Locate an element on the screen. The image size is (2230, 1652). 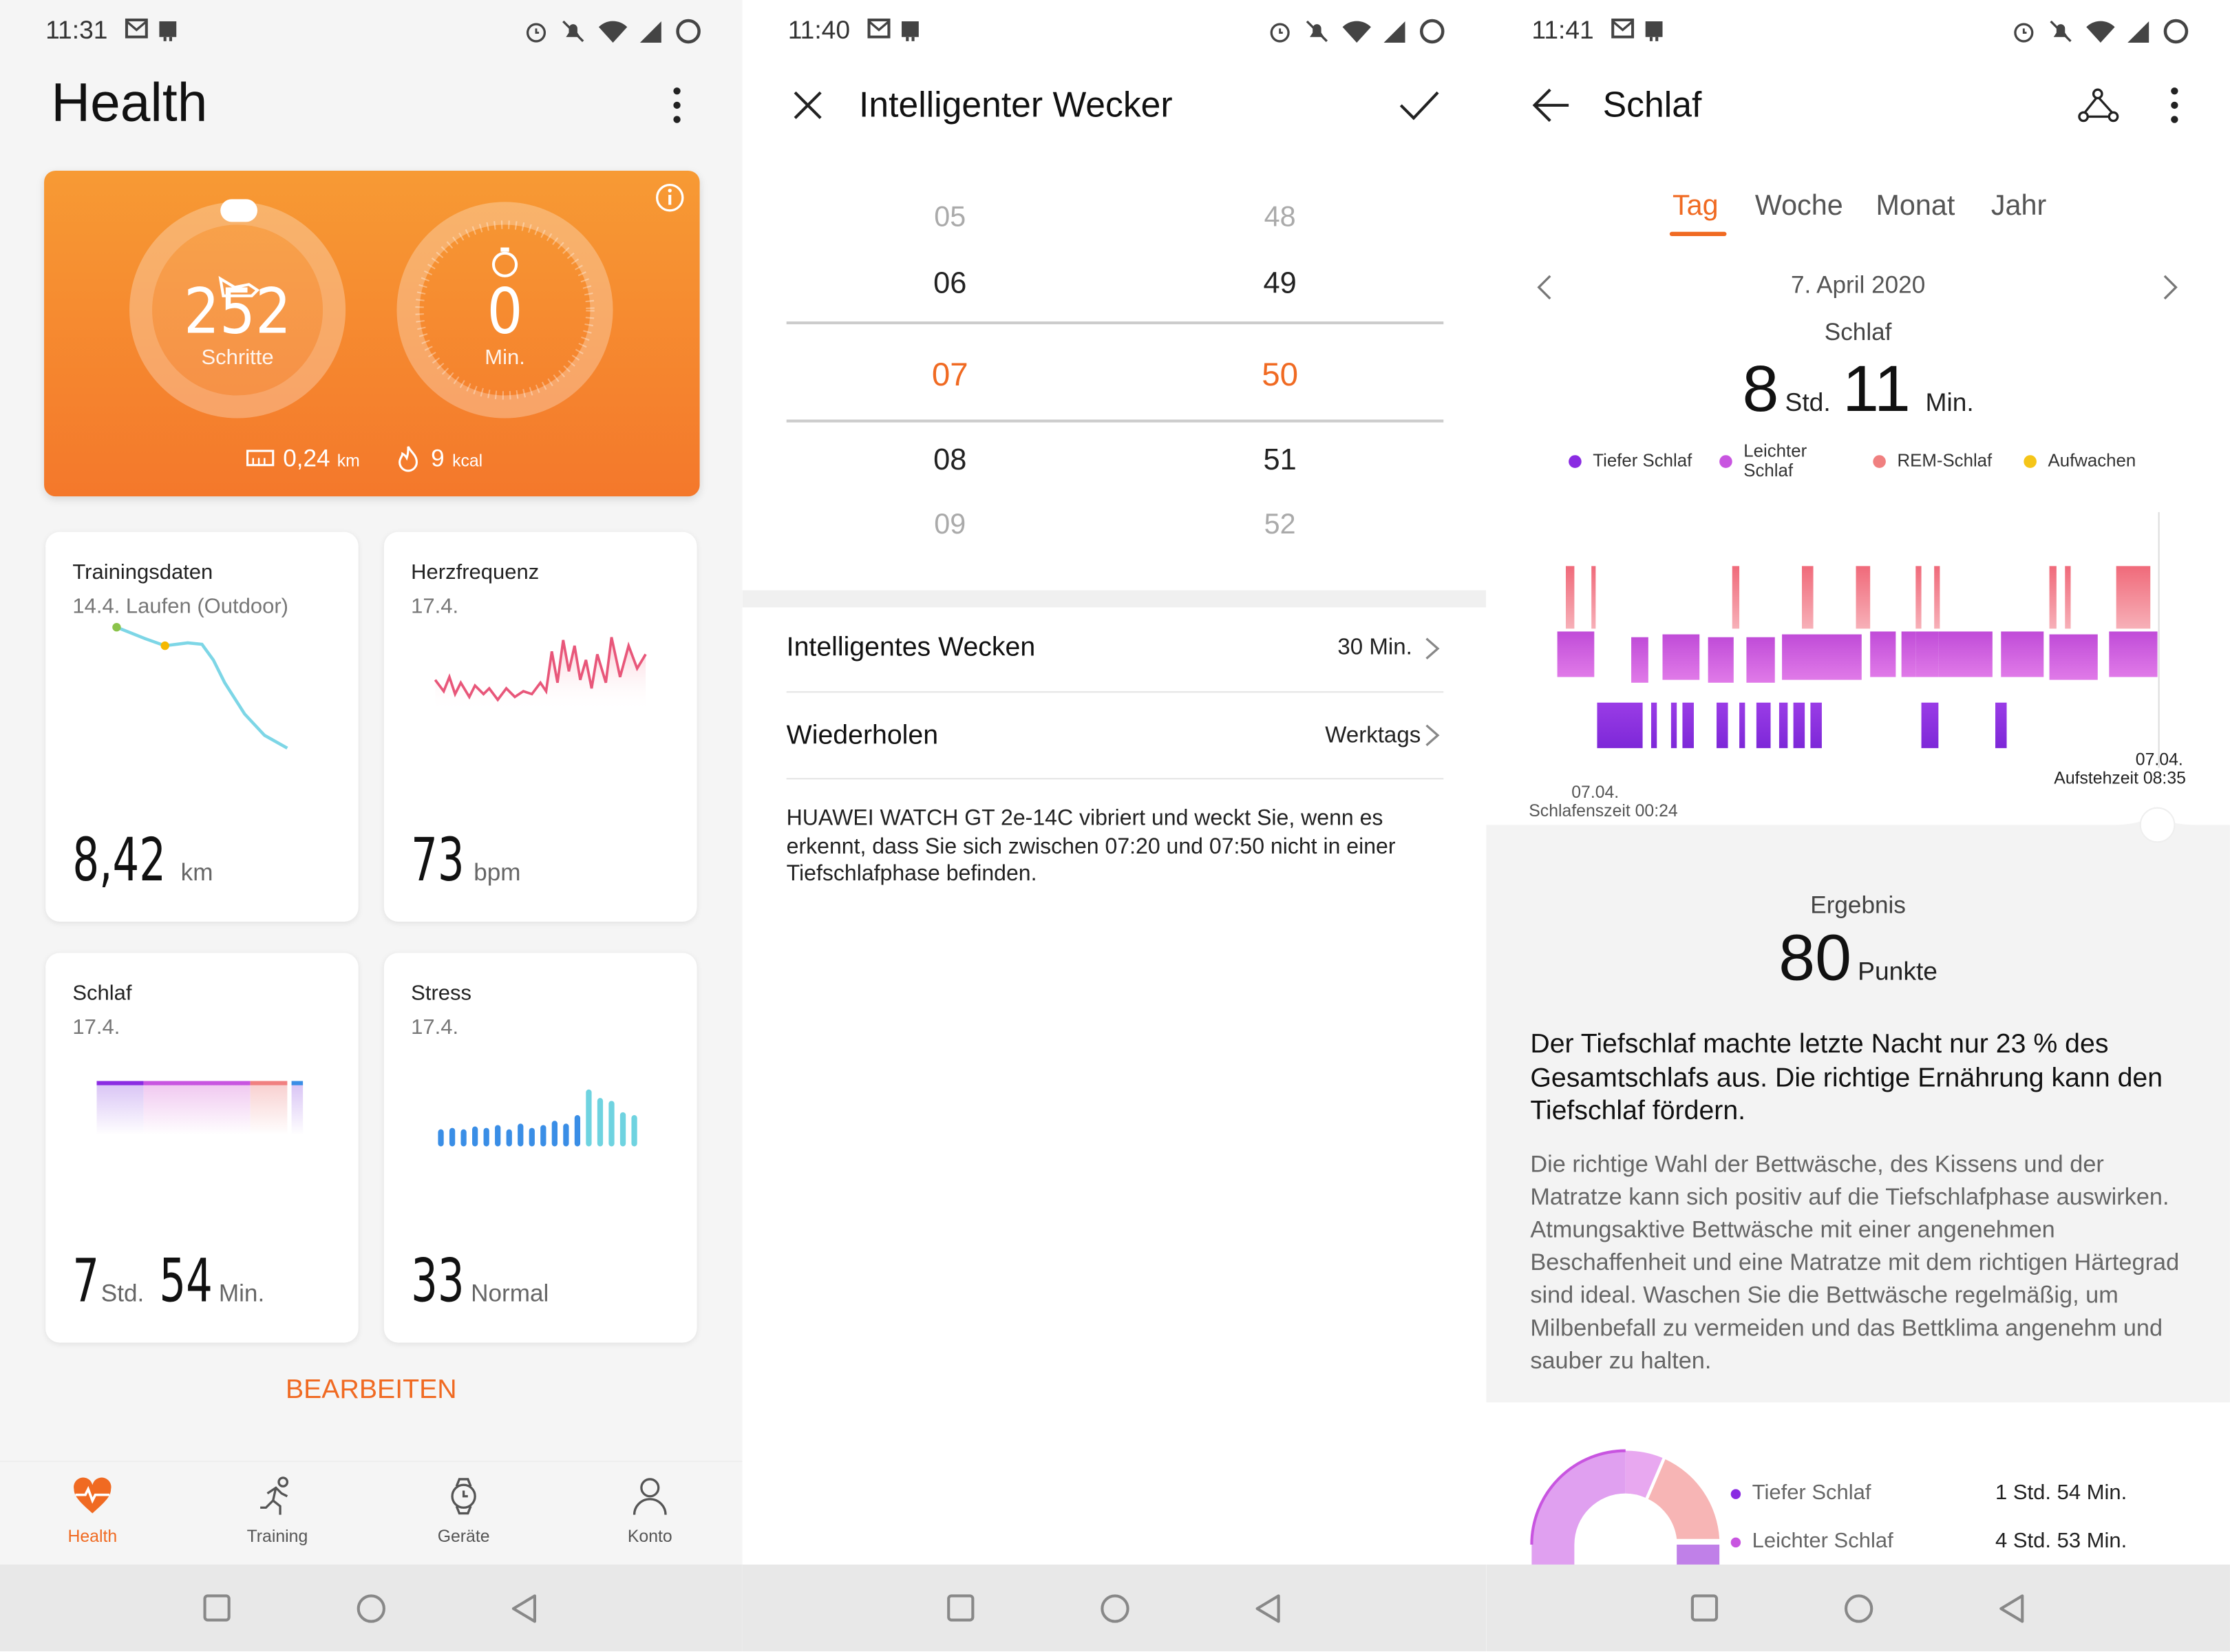
sleep-donut-chart is located at coordinates (1625, 1512).